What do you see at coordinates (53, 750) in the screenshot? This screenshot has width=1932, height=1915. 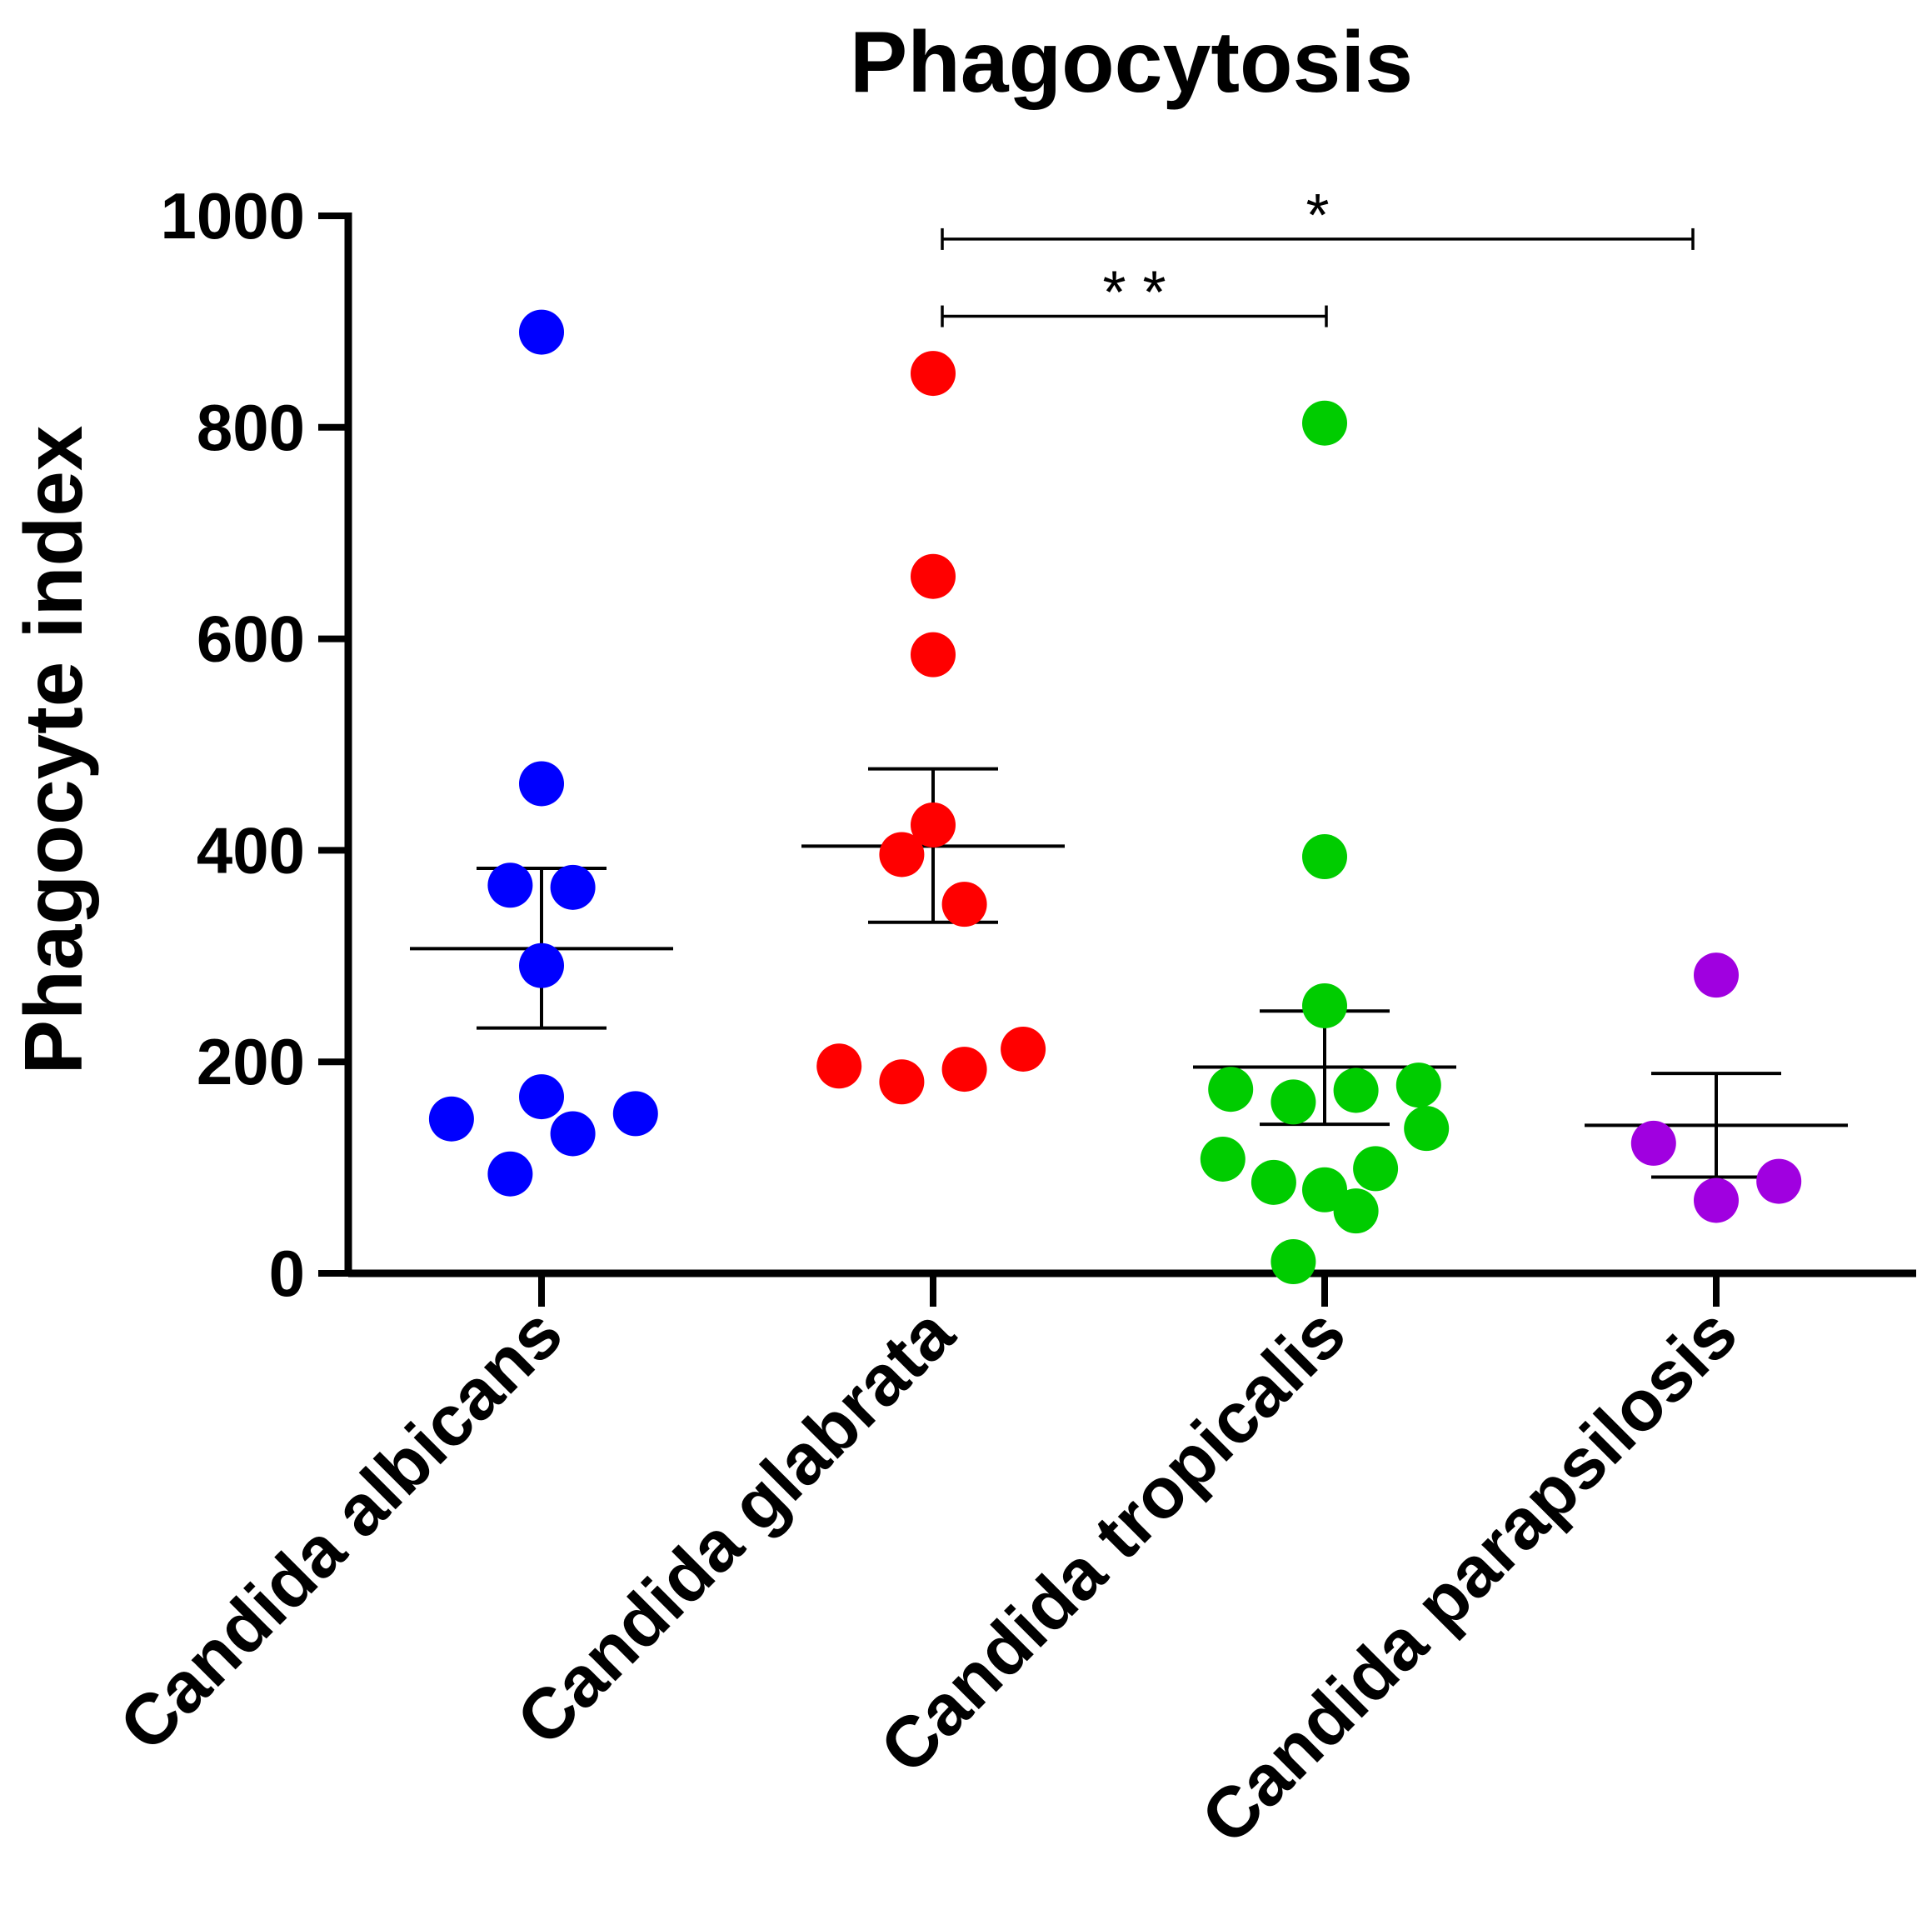 I see `y-axis-label: Phagocyte index` at bounding box center [53, 750].